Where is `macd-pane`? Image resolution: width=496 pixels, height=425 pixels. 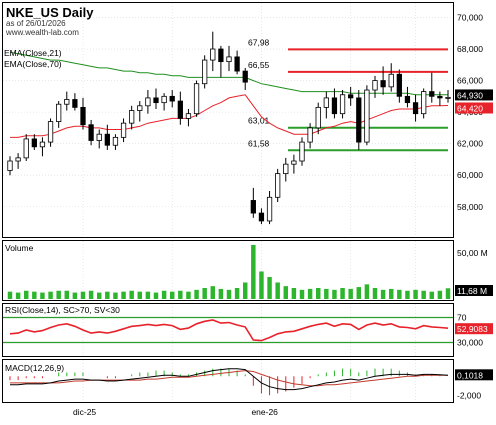 macd-pane is located at coordinates (228, 381).